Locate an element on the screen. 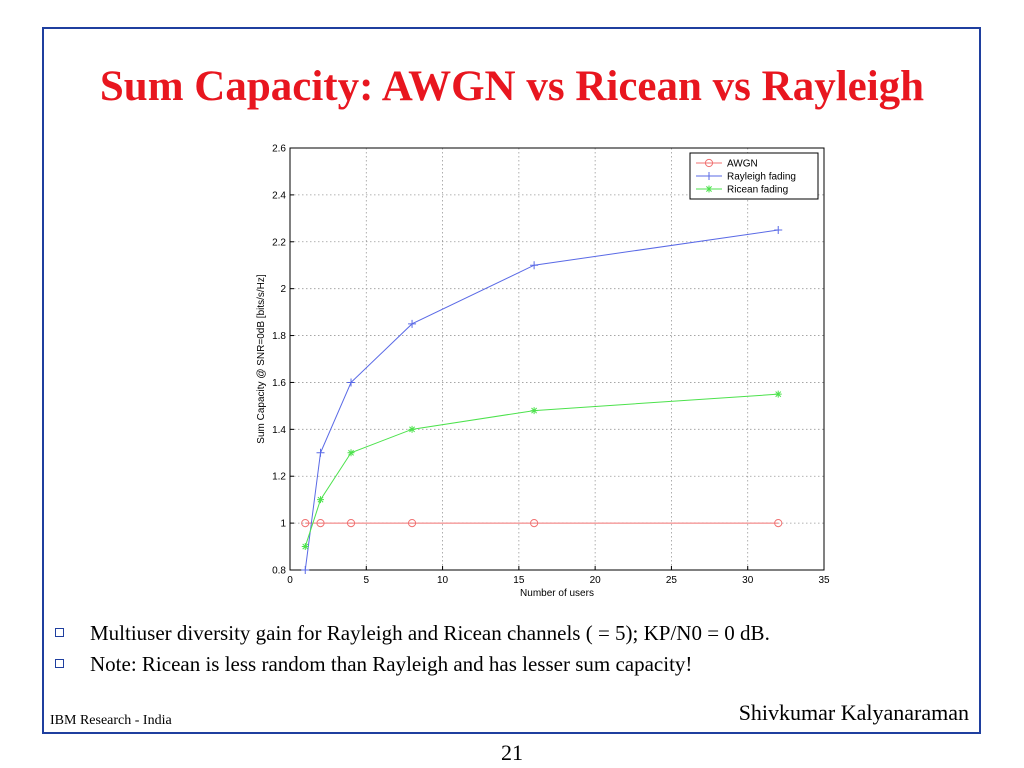  y-tick-label: 2 is located at coordinates (283, 289).